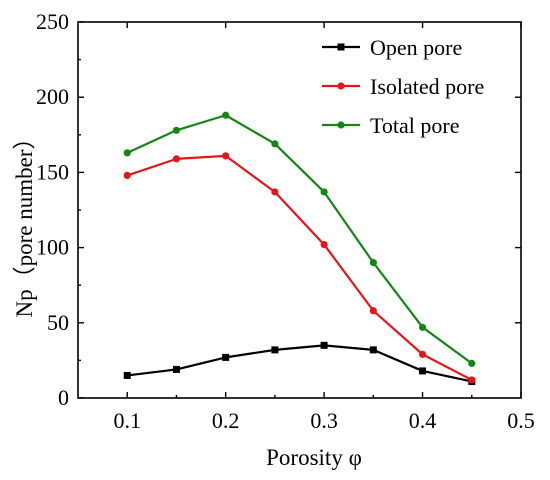 This screenshot has height=480, width=550. Describe the element at coordinates (314, 457) in the screenshot. I see `x-axis-title: Porosity φ` at that location.